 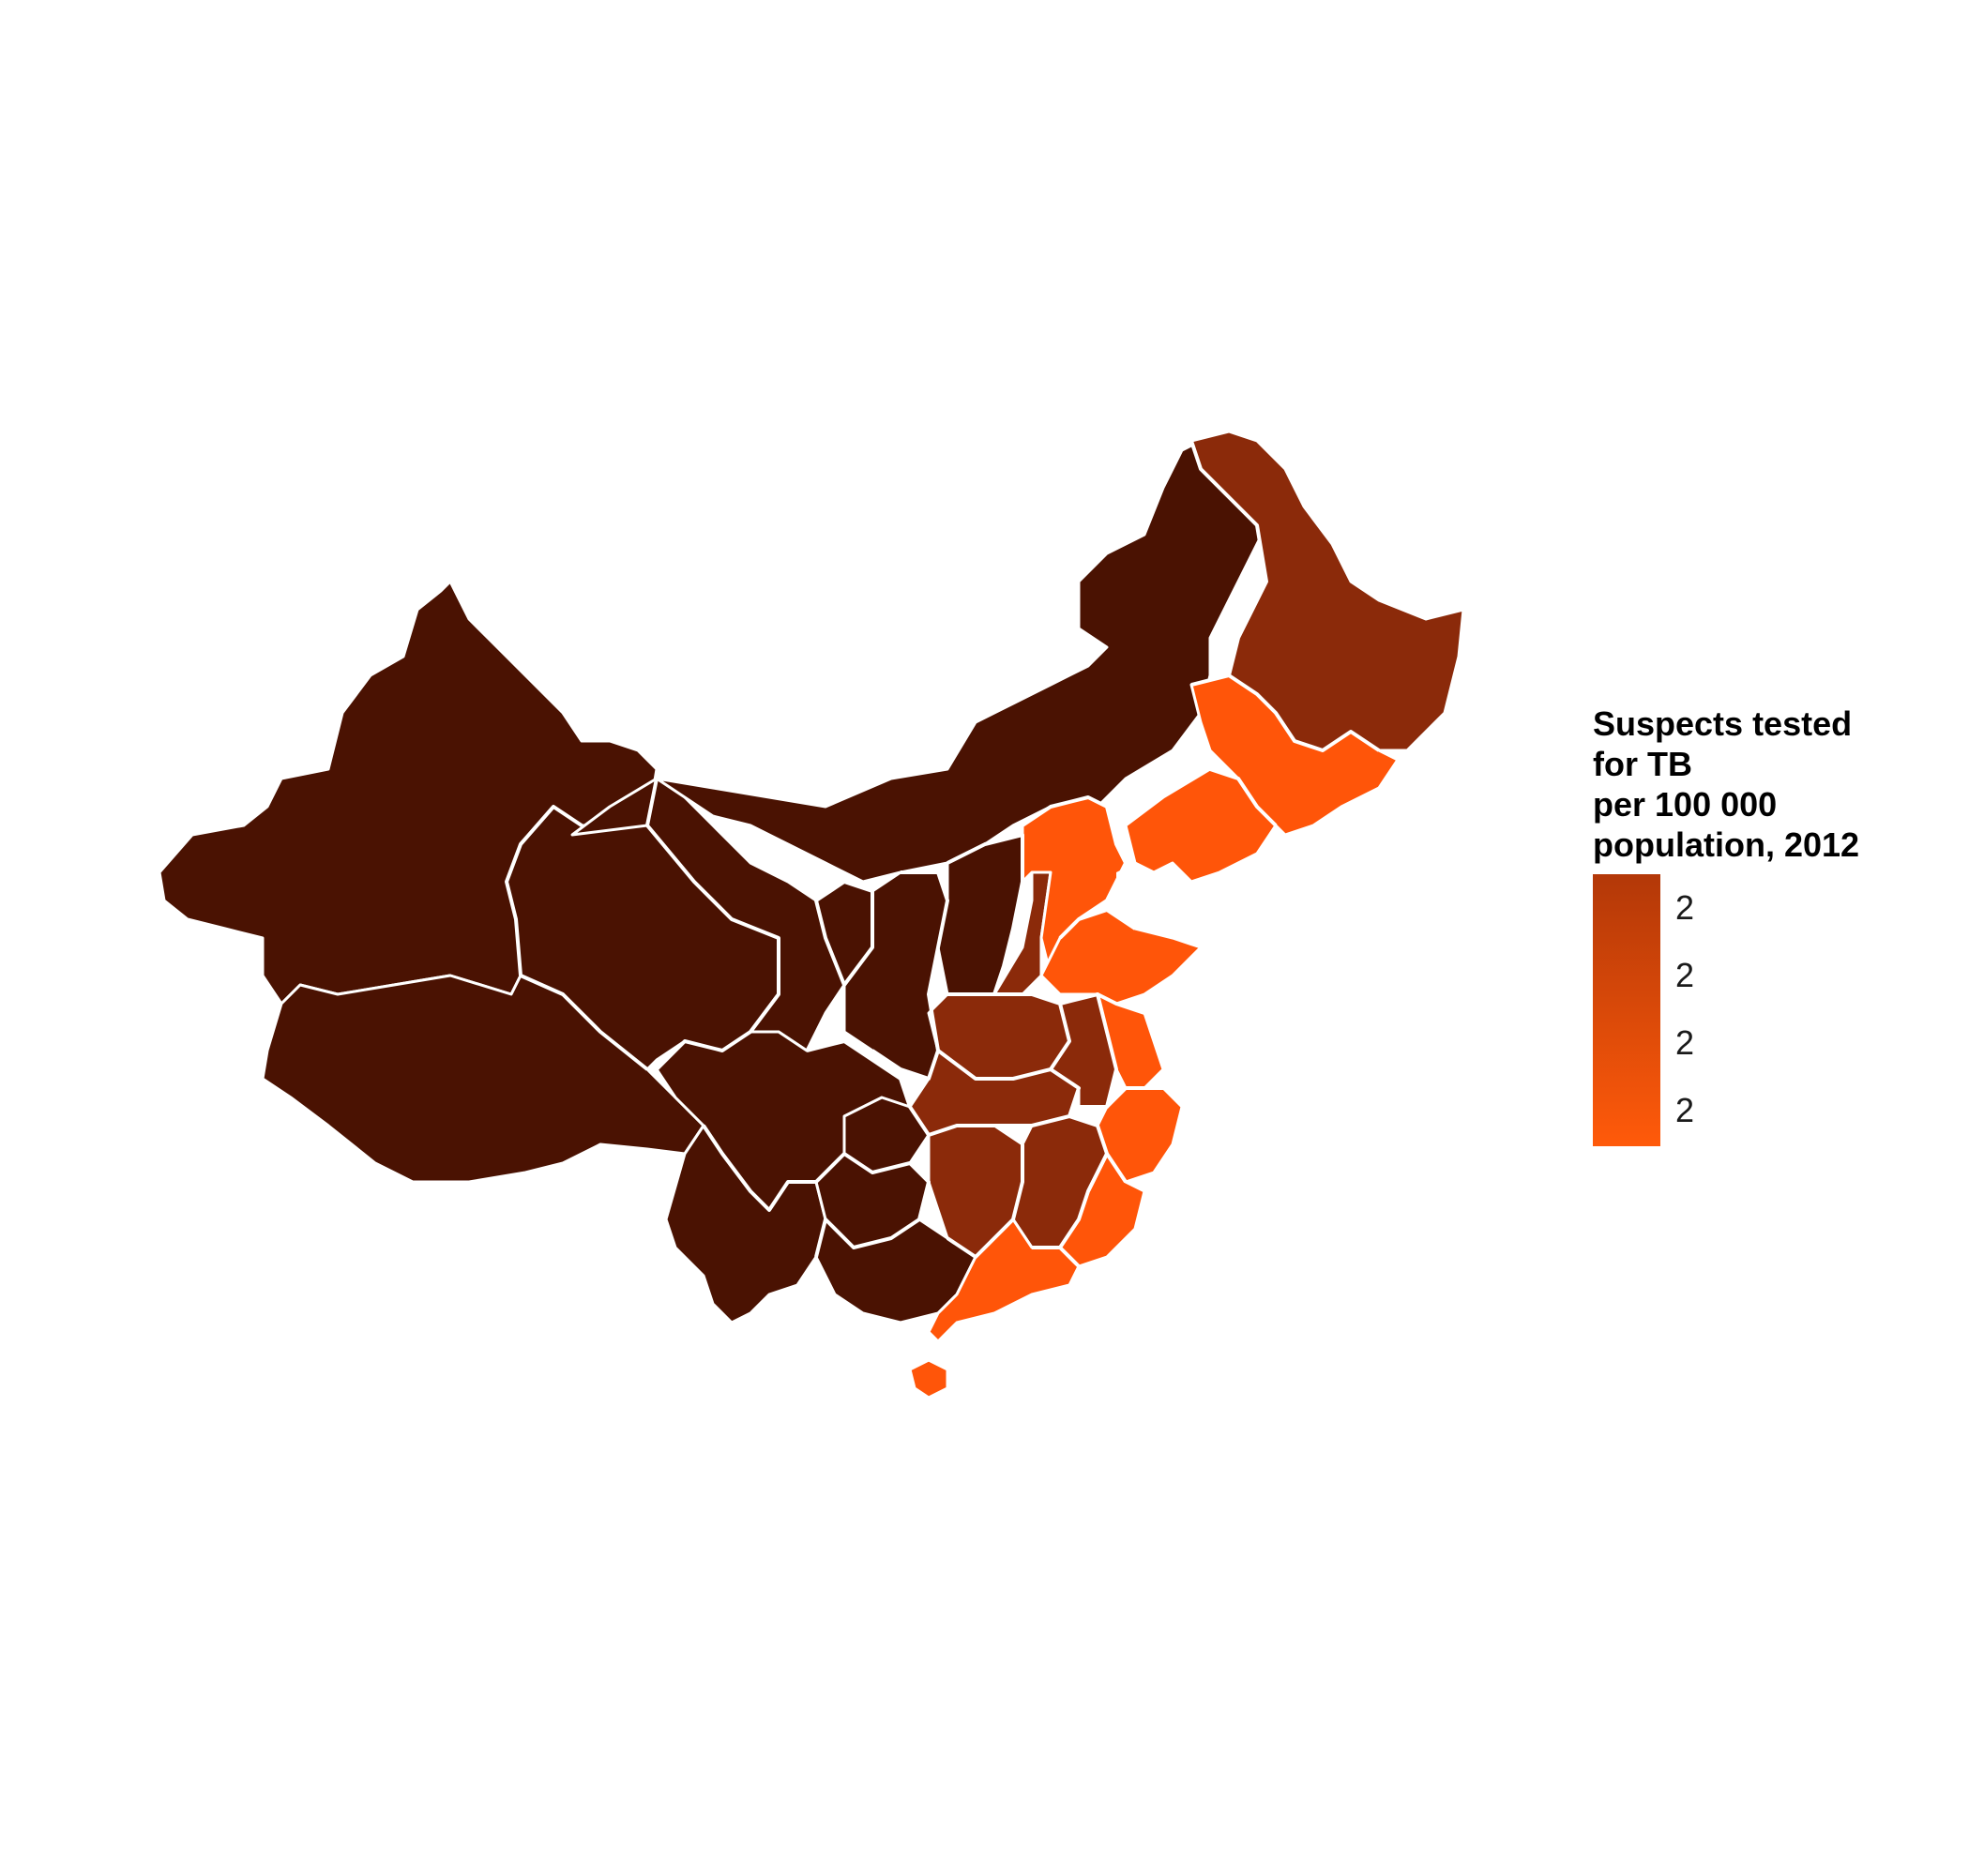 What do you see at coordinates (1149, 891) in the screenshot?
I see `bohai-sea` at bounding box center [1149, 891].